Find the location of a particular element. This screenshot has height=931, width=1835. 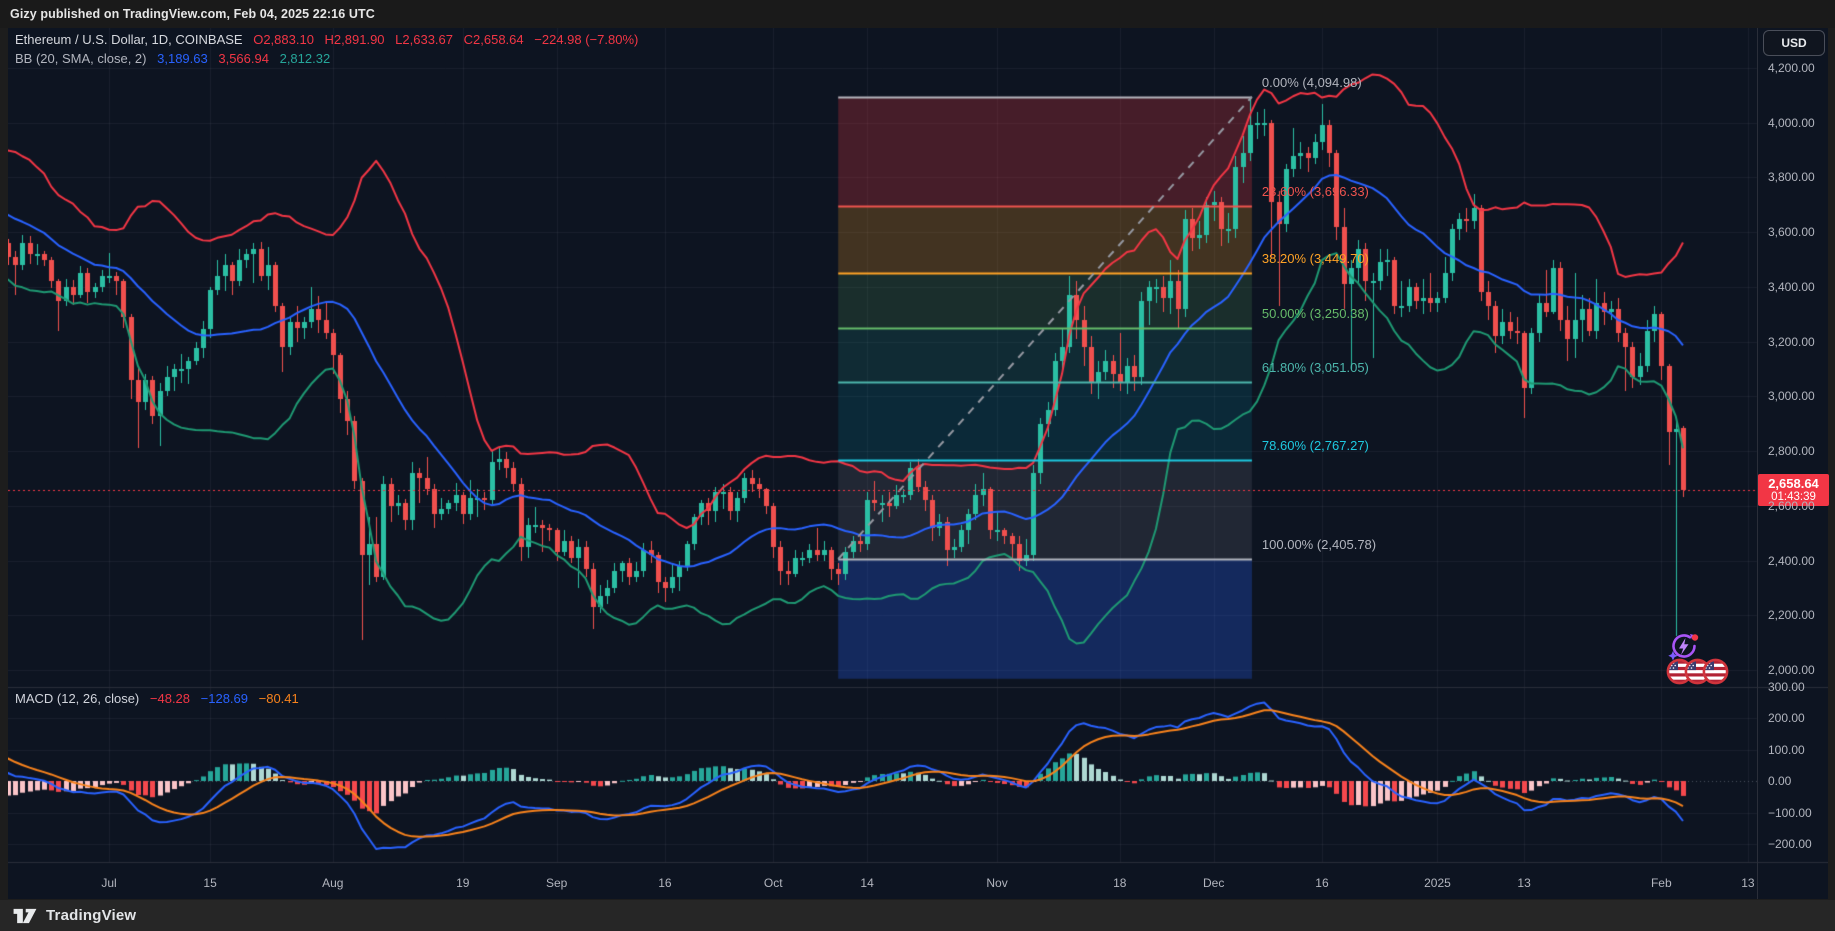

time-tick-label: 19 is located at coordinates (463, 883).